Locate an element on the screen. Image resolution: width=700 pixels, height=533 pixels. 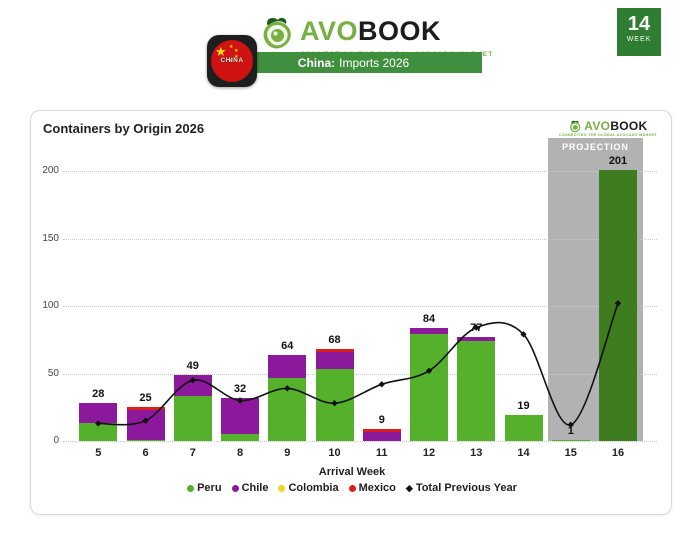
bar-total-label: 32 is located at coordinates (240, 388).